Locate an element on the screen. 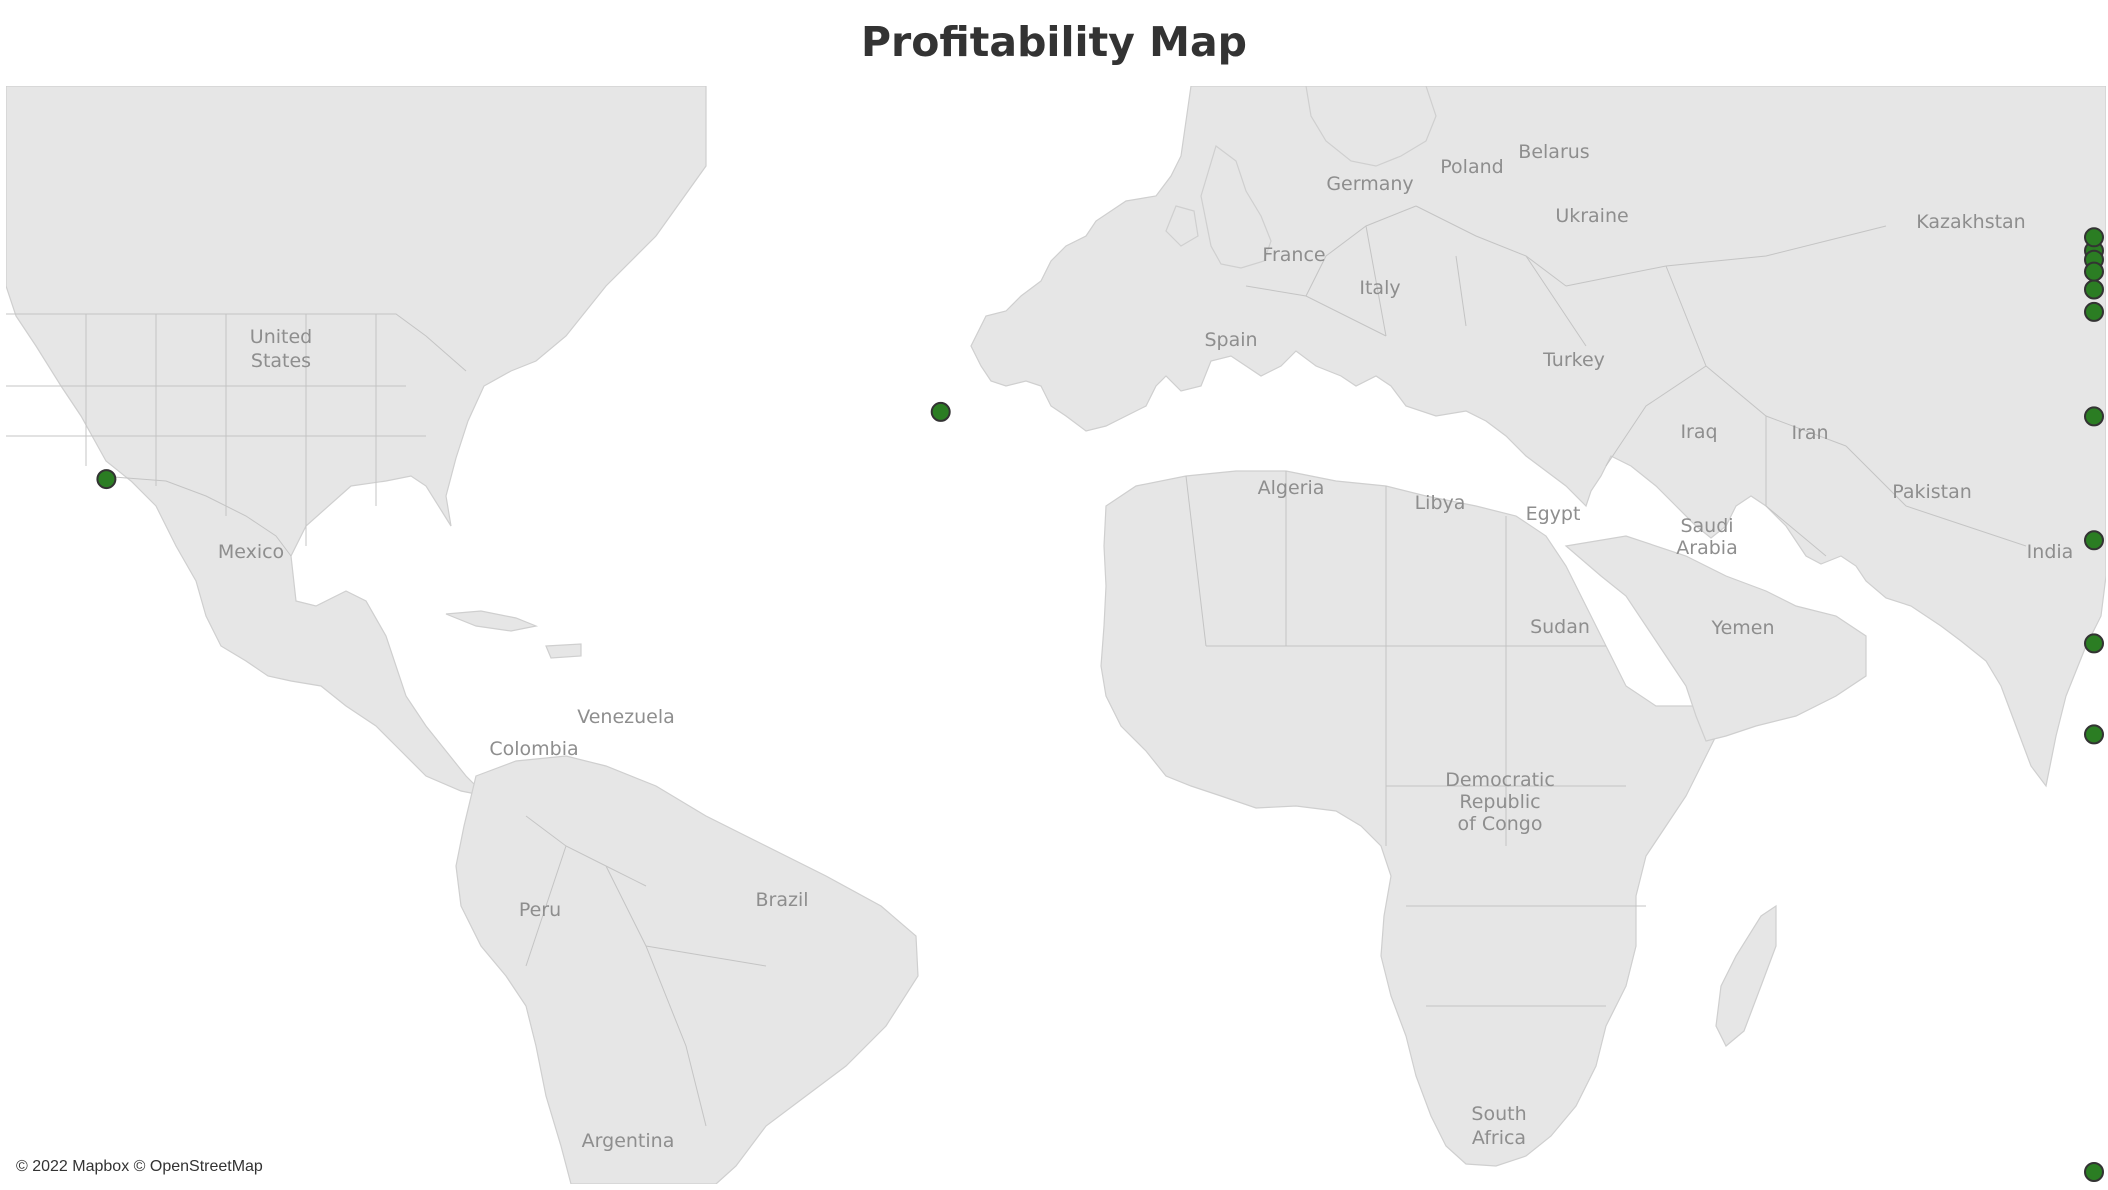  location-dubai-marker is located at coordinates (2094, 643).